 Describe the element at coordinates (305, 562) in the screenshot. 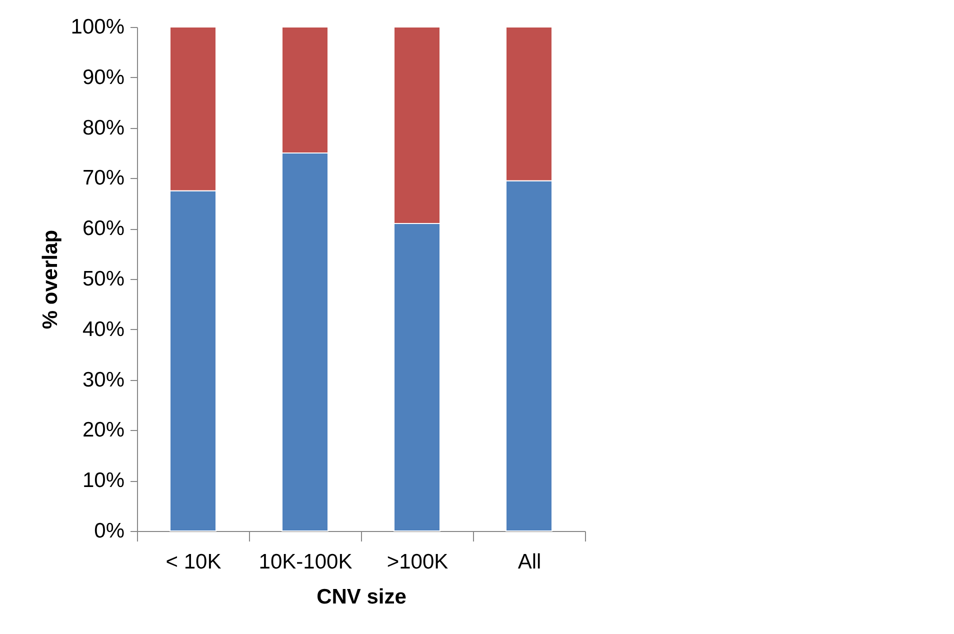

I see `x-tick-label: 10K-100K` at that location.